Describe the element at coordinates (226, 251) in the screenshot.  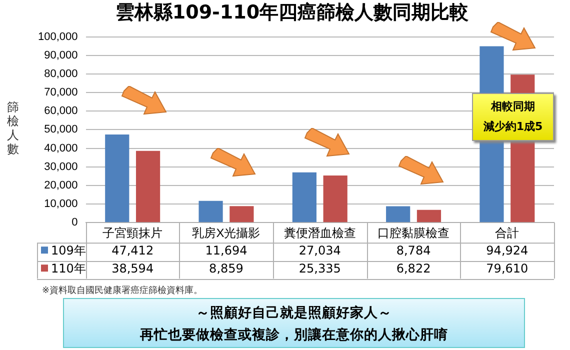
I see `data-label: 11,694` at that location.